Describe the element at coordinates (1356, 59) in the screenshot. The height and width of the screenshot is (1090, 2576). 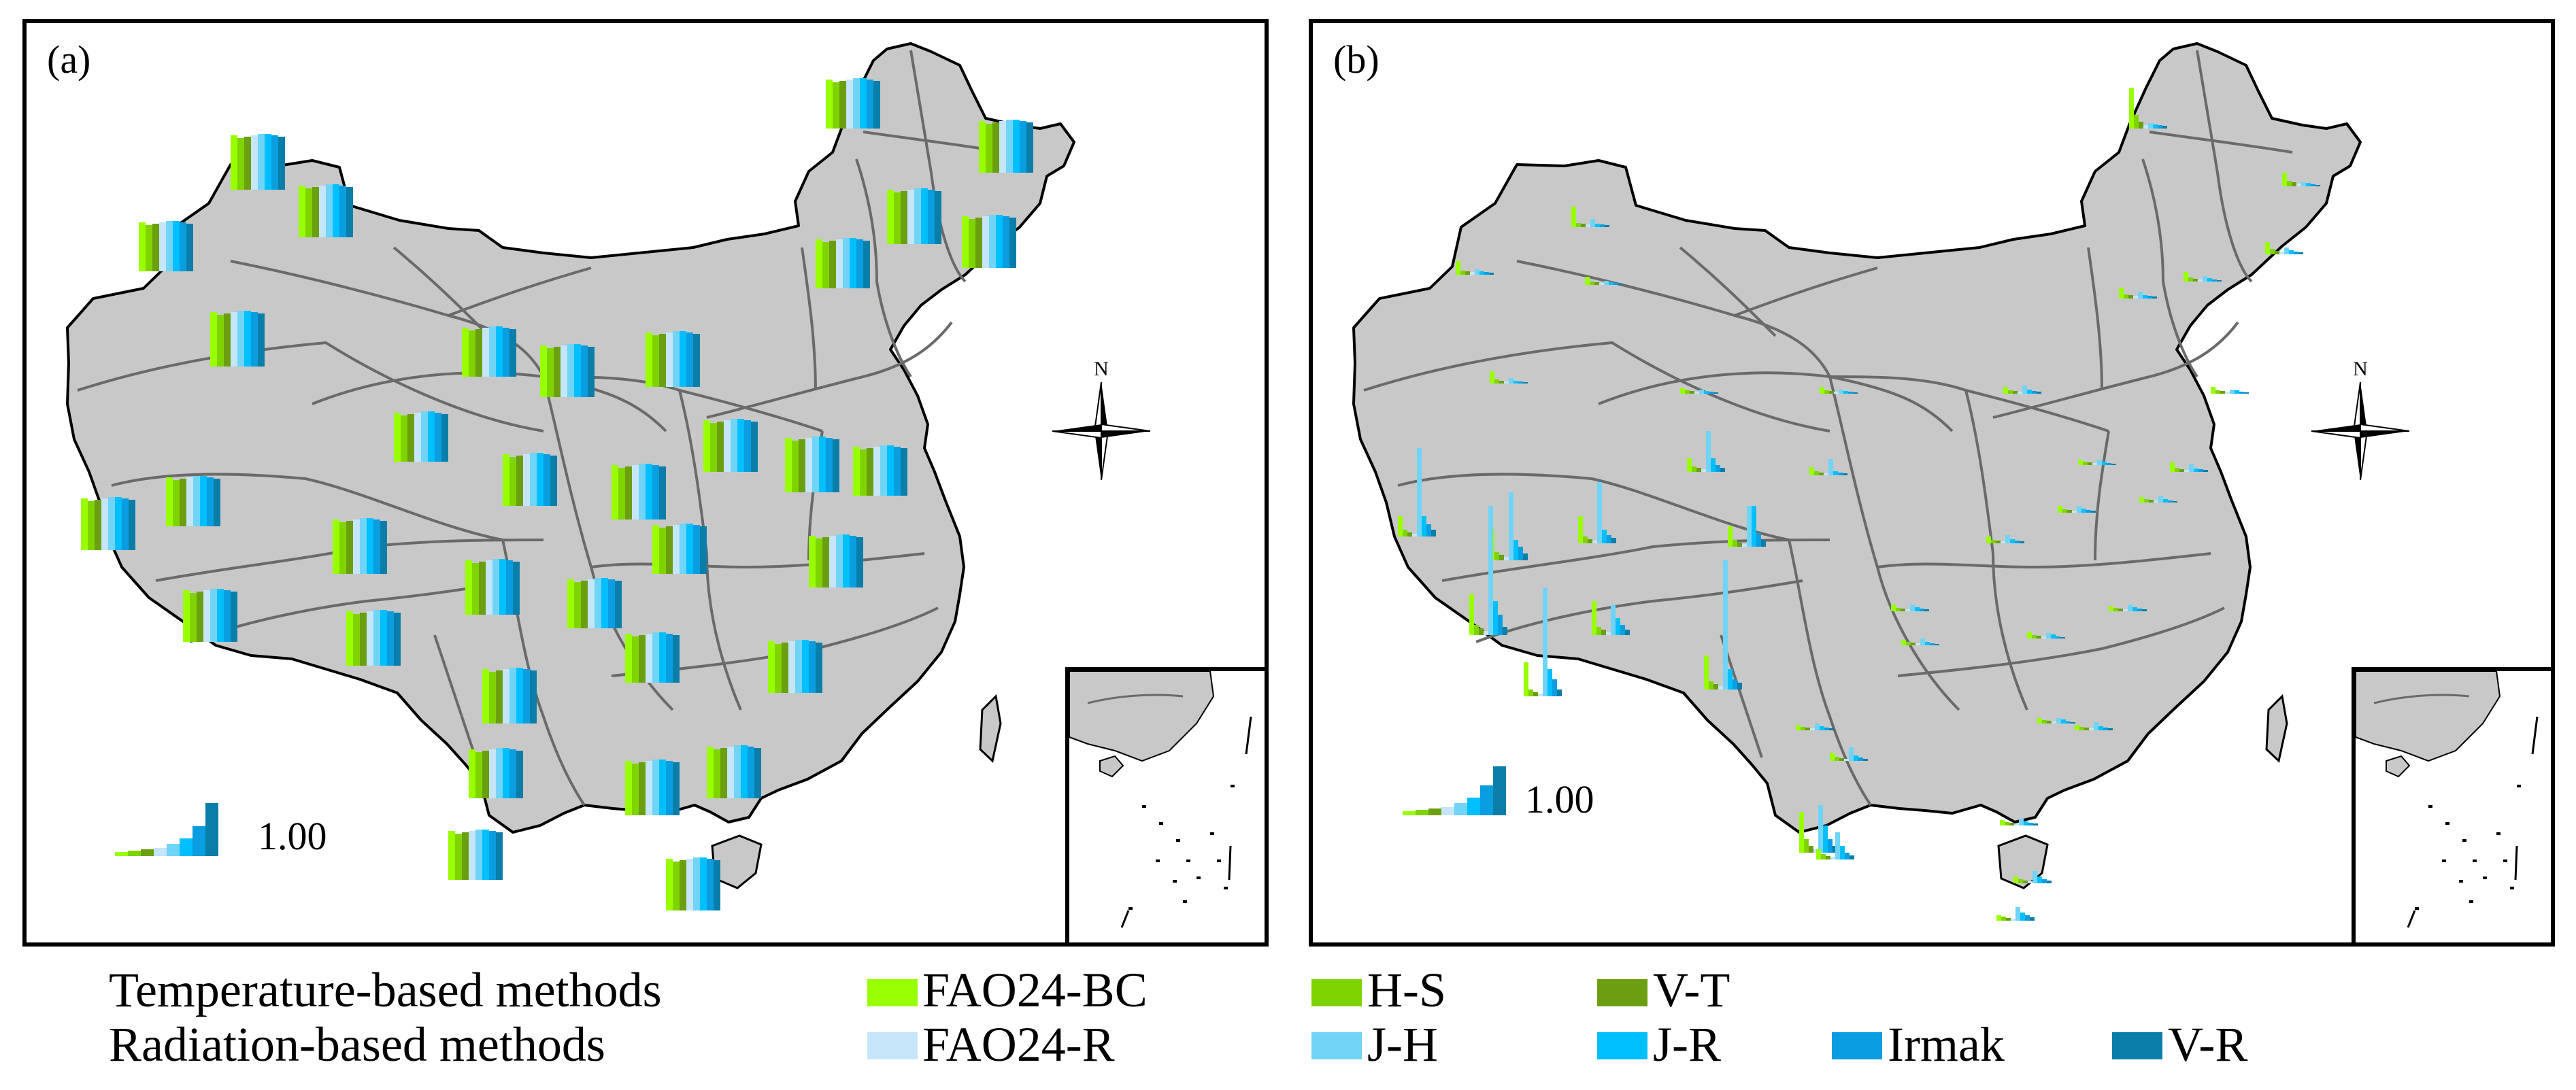
I see `panel-label-b: (b)` at that location.